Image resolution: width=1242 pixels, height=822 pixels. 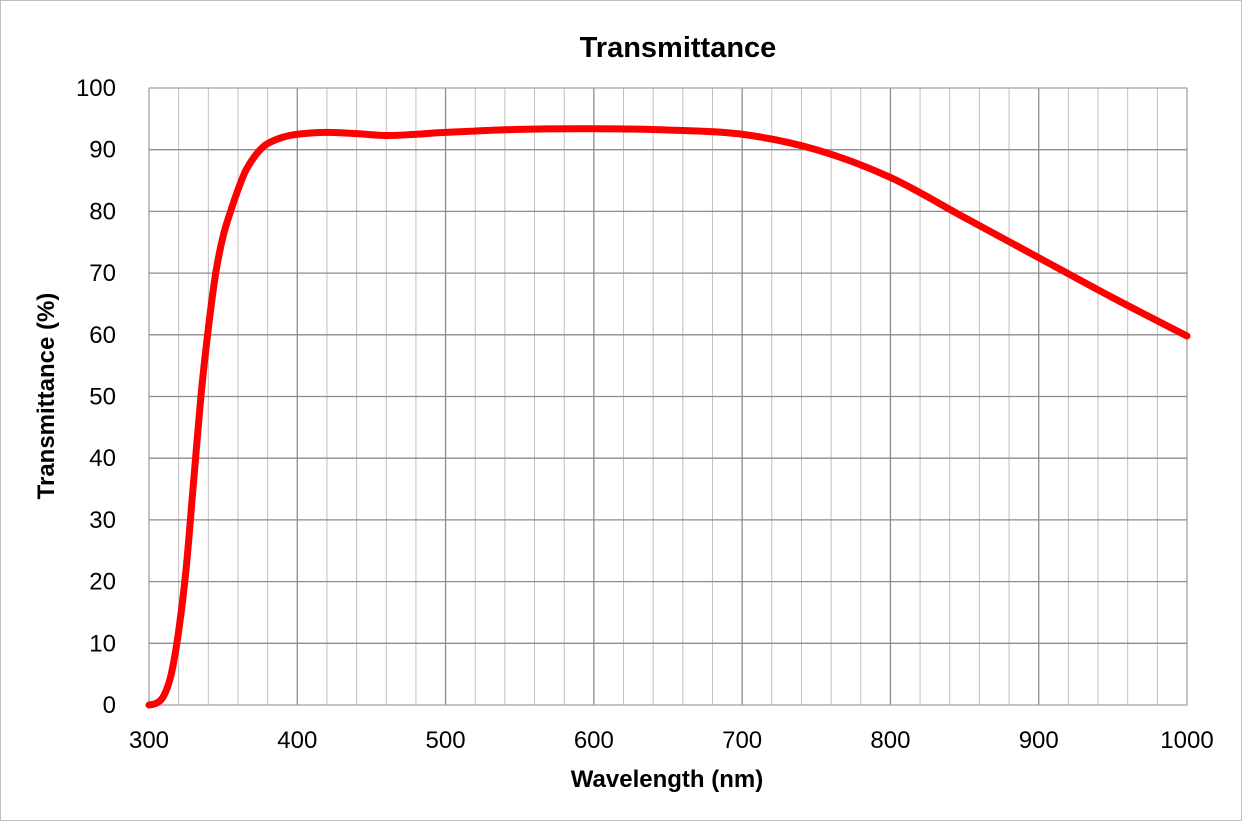 What do you see at coordinates (742, 740) in the screenshot?
I see `x-tick-label: 700` at bounding box center [742, 740].